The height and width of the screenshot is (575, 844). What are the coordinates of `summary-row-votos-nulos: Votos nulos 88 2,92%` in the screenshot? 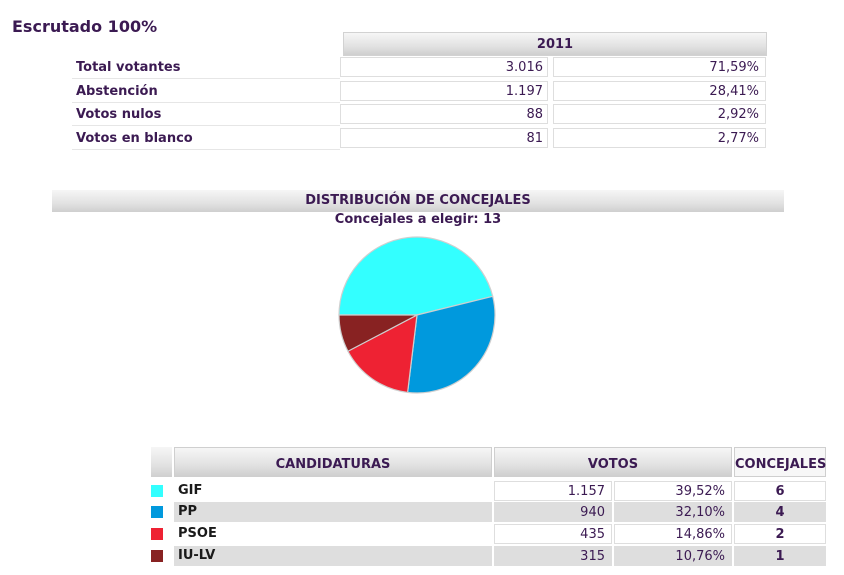 It's located at (419, 115).